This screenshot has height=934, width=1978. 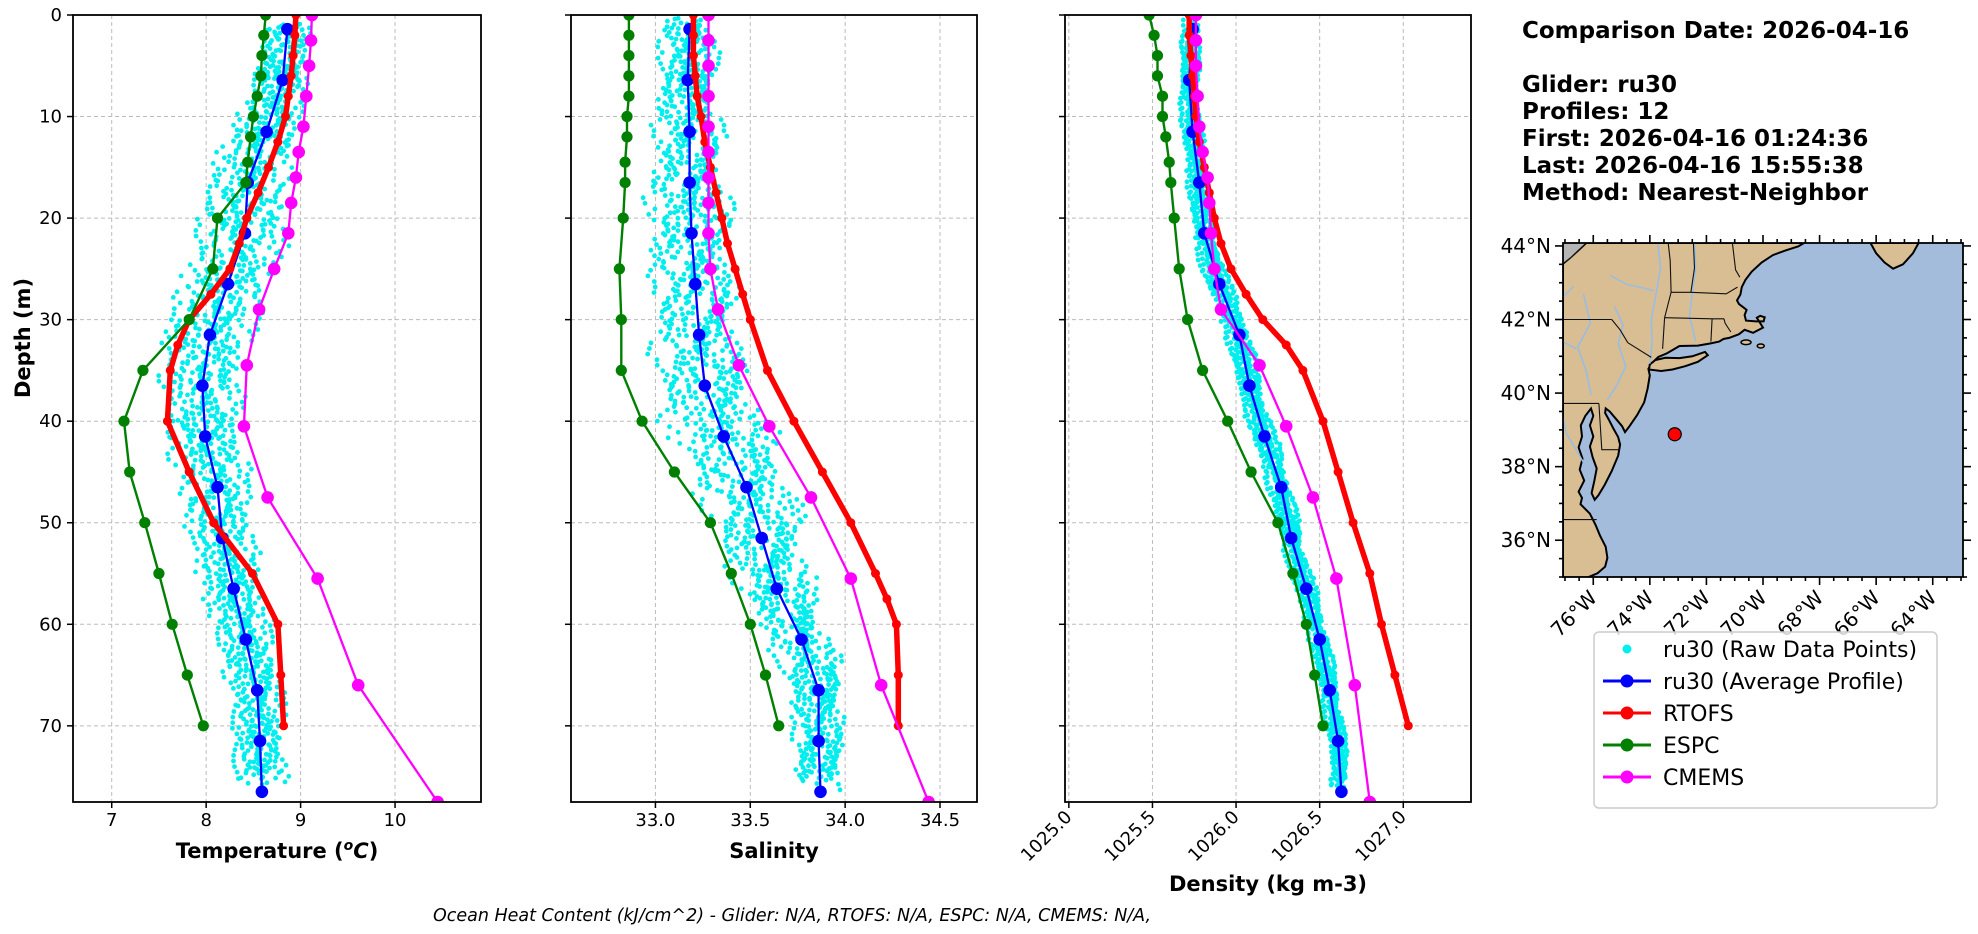 I want to click on legend-item-ru30-average-profile-: ru30 (Average Profile), so click(x=1753, y=682).